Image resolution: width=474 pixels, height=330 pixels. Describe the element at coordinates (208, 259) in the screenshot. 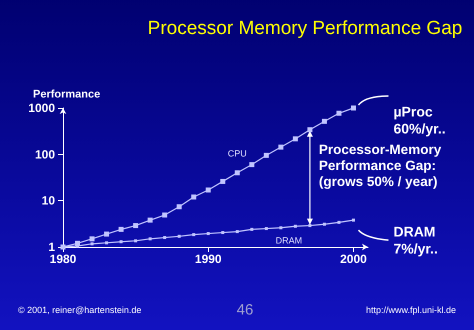

I see `x-tick-label: 1990` at that location.